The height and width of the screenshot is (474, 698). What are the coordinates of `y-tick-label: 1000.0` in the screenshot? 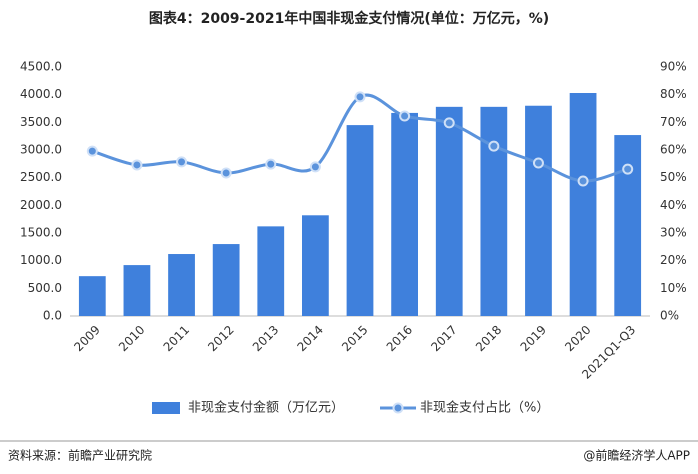 It's located at (41, 260).